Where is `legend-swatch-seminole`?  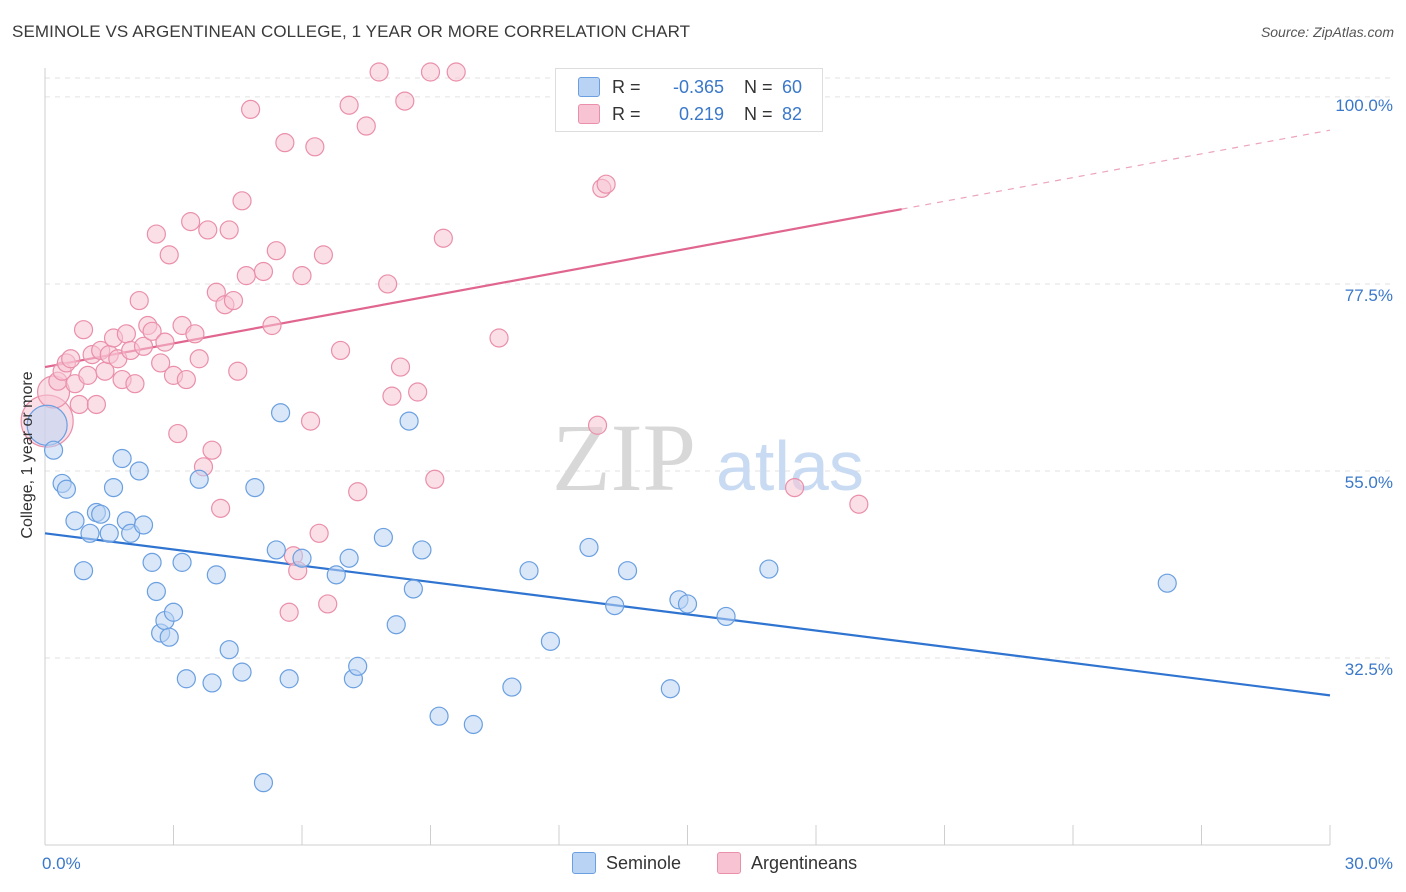 legend-swatch-seminole is located at coordinates (589, 87).